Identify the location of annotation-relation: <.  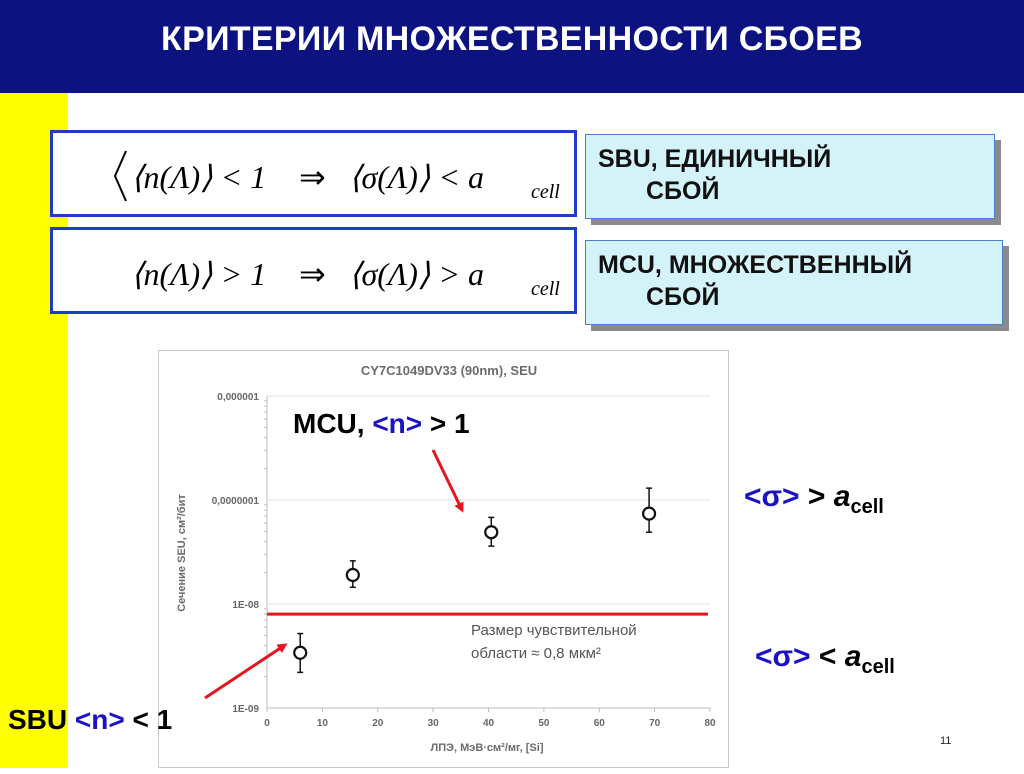
(827, 656).